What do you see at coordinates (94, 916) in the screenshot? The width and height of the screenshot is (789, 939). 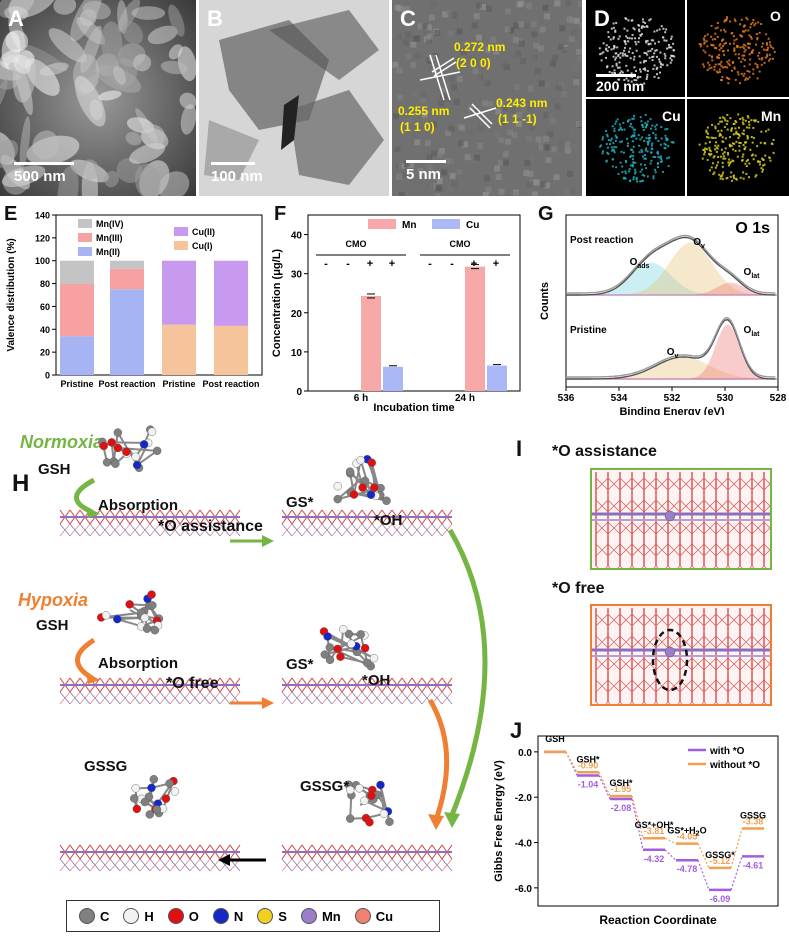 I see `atom-legend-item: C` at bounding box center [94, 916].